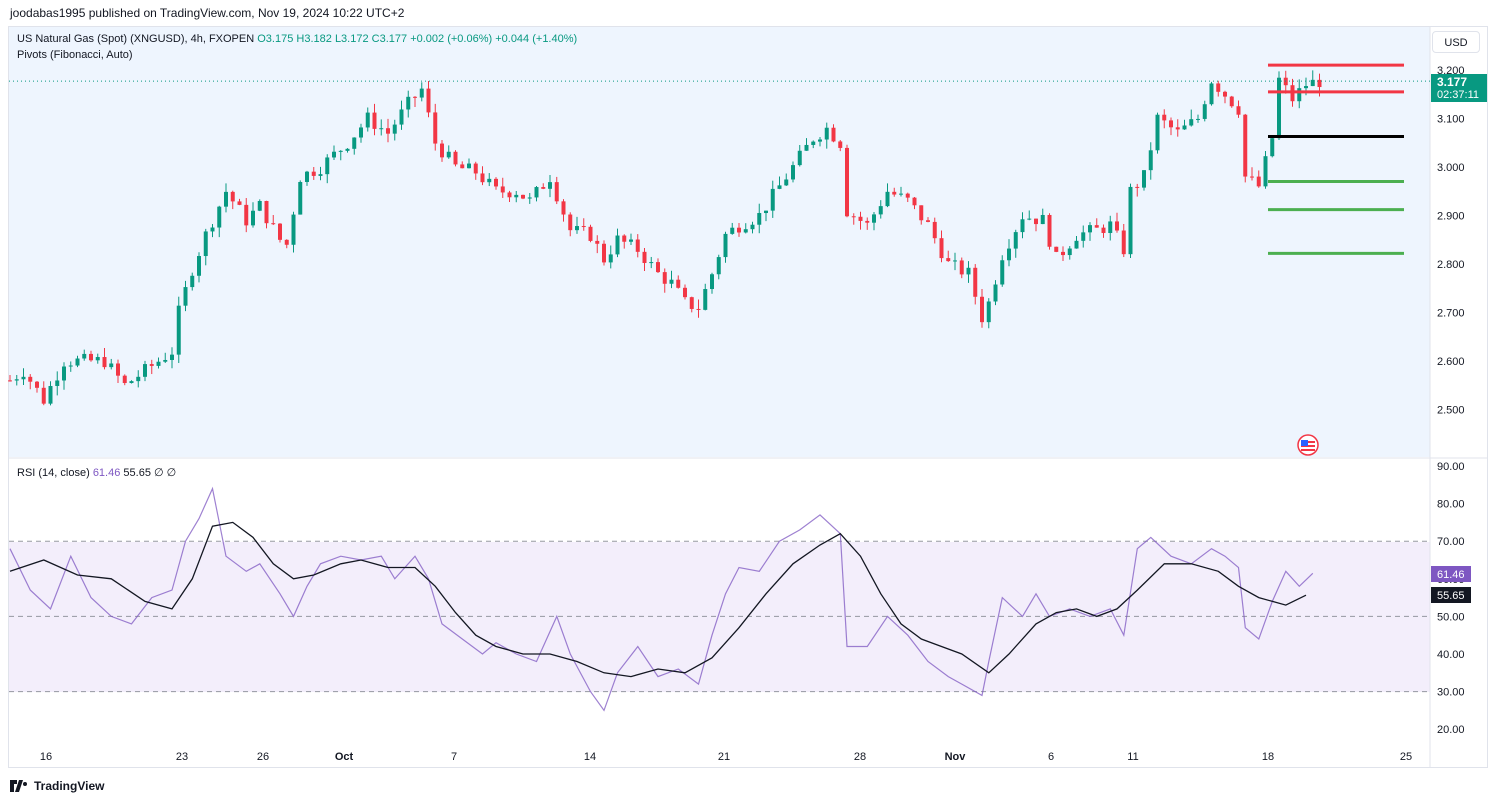  I want to click on change-2: +0.044 (+1.40%), so click(536, 39).